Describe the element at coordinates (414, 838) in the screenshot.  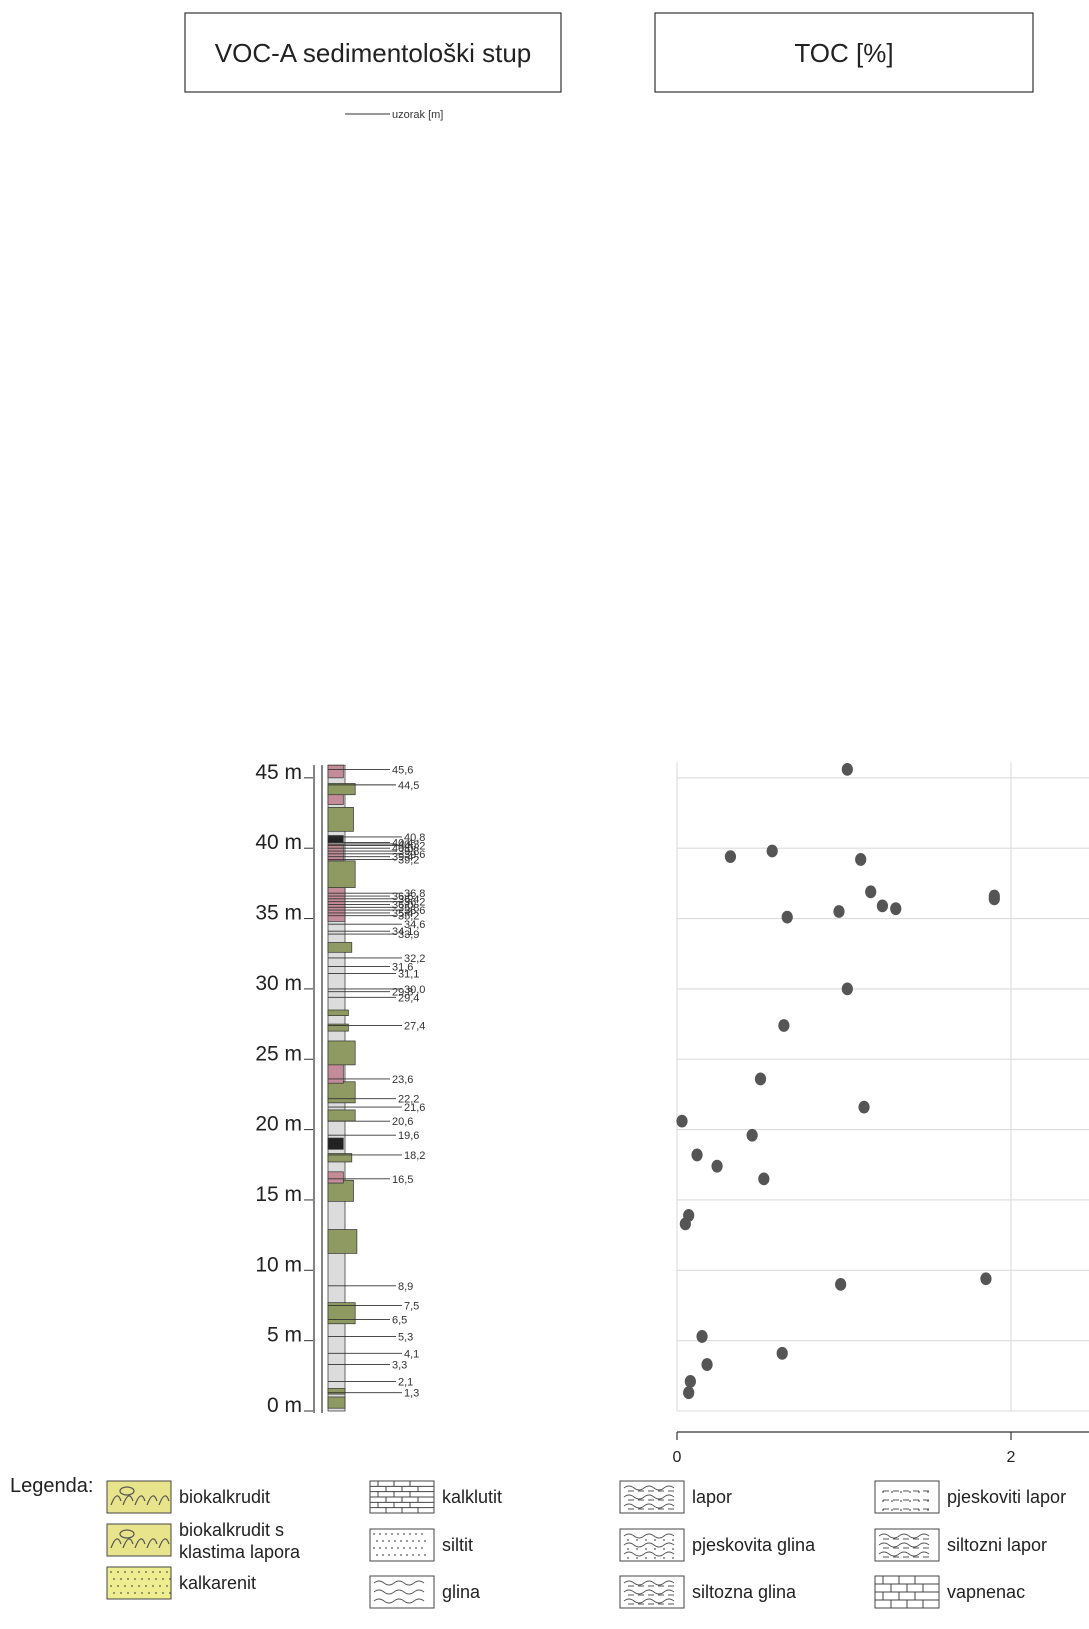
I see `sample-label: 40,8` at that location.